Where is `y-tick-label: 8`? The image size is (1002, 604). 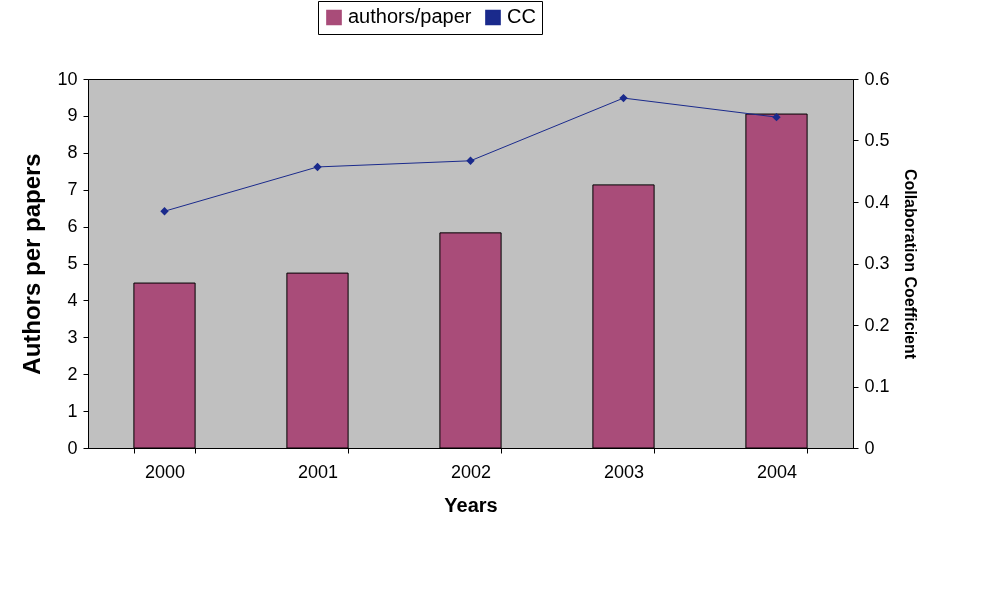
y-tick-label: 8 is located at coordinates (72, 152).